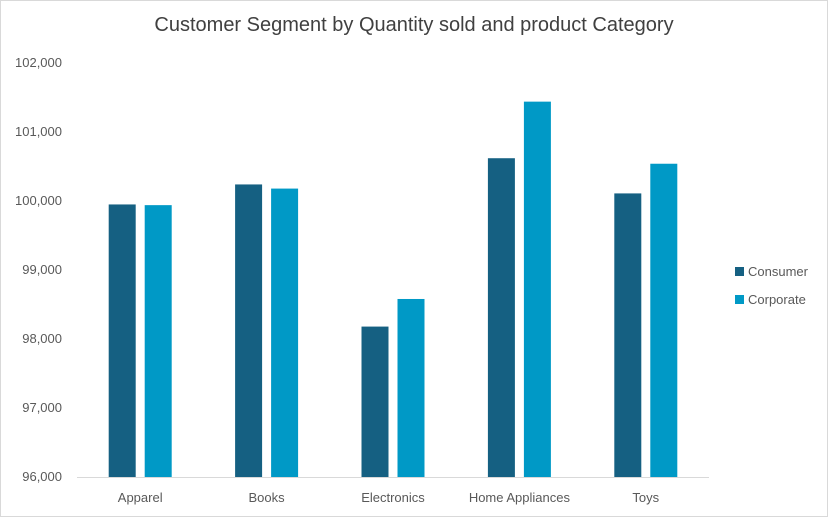 The width and height of the screenshot is (828, 517). What do you see at coordinates (537, 289) in the screenshot?
I see `bar-corporate-home-appliances` at bounding box center [537, 289].